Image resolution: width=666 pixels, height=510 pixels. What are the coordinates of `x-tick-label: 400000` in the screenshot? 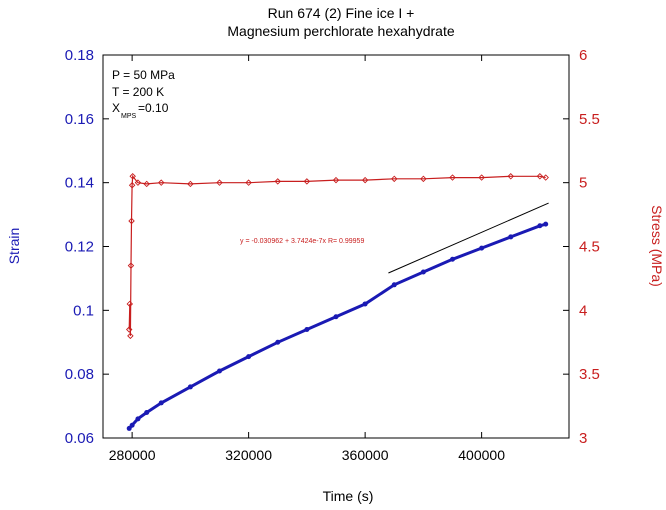 It's located at (481, 455).